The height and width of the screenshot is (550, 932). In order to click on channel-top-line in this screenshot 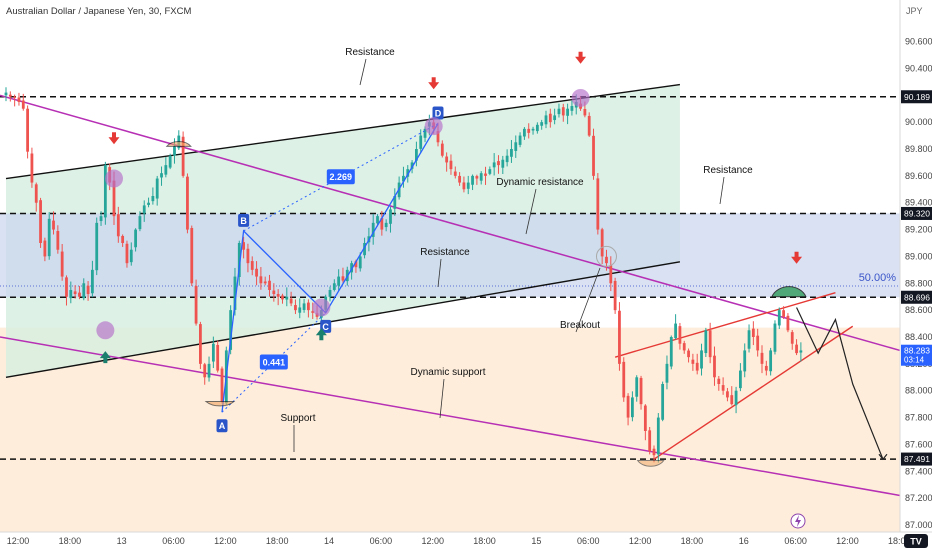, I will do `click(343, 131)`.